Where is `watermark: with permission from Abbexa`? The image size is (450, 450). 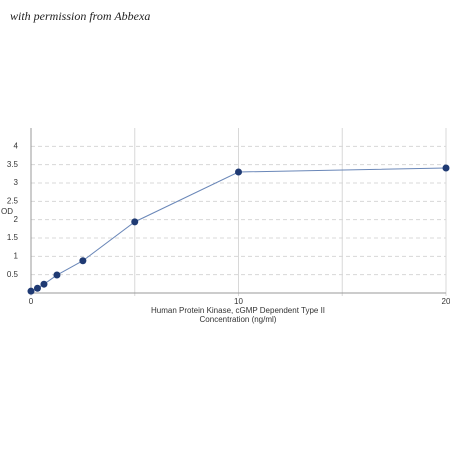
watermark: with permission from Abbexa is located at coordinates (80, 16).